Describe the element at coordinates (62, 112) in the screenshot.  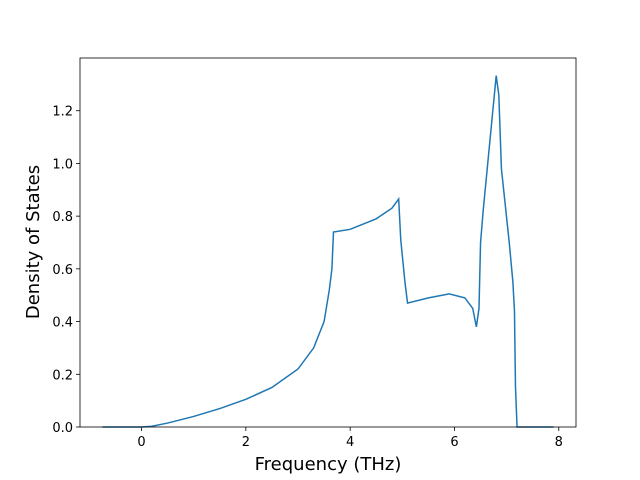
I see `y-tick-label: 1.2` at that location.